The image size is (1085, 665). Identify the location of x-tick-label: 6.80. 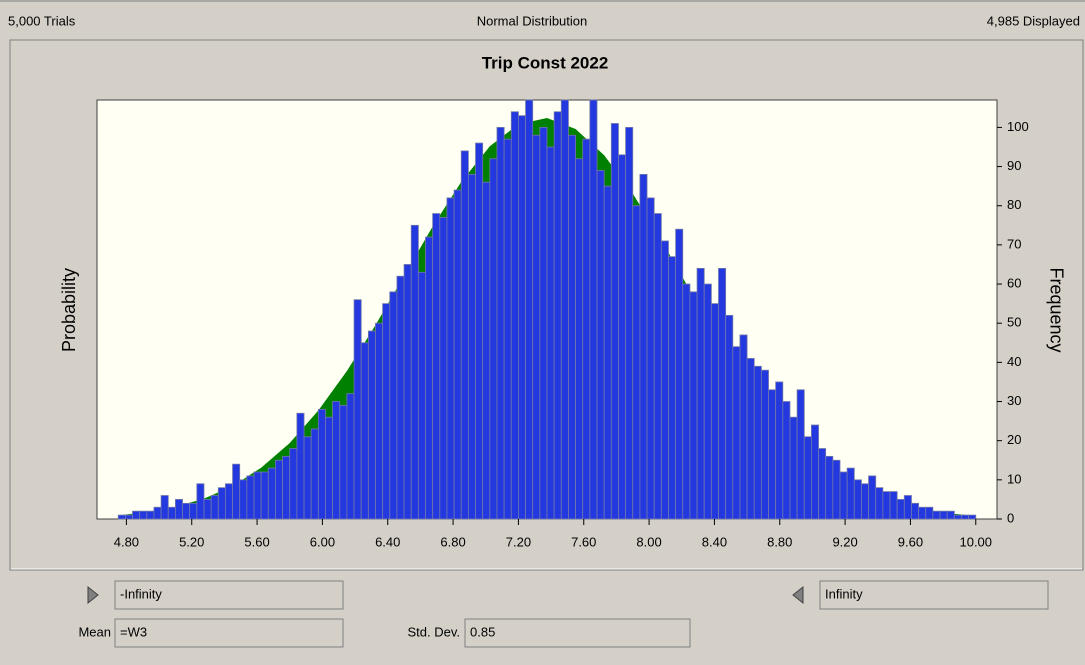
(452, 541).